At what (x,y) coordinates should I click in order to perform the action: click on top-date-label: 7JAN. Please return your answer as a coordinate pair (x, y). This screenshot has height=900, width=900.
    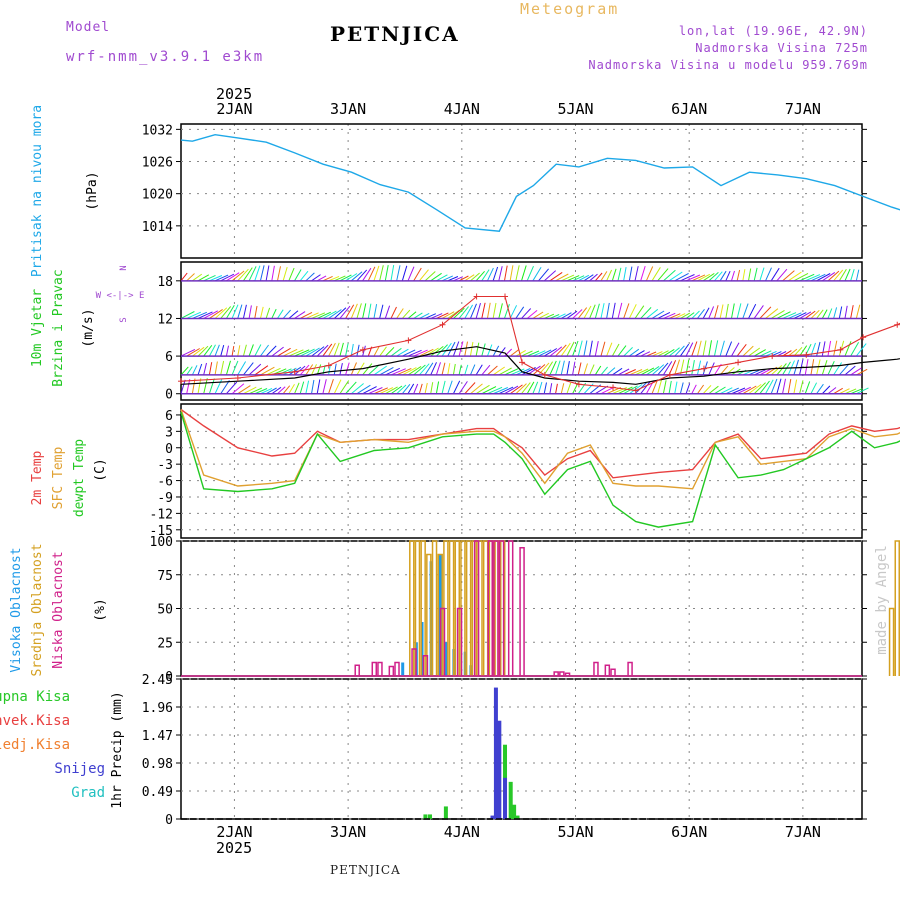
    Looking at the image, I should click on (803, 109).